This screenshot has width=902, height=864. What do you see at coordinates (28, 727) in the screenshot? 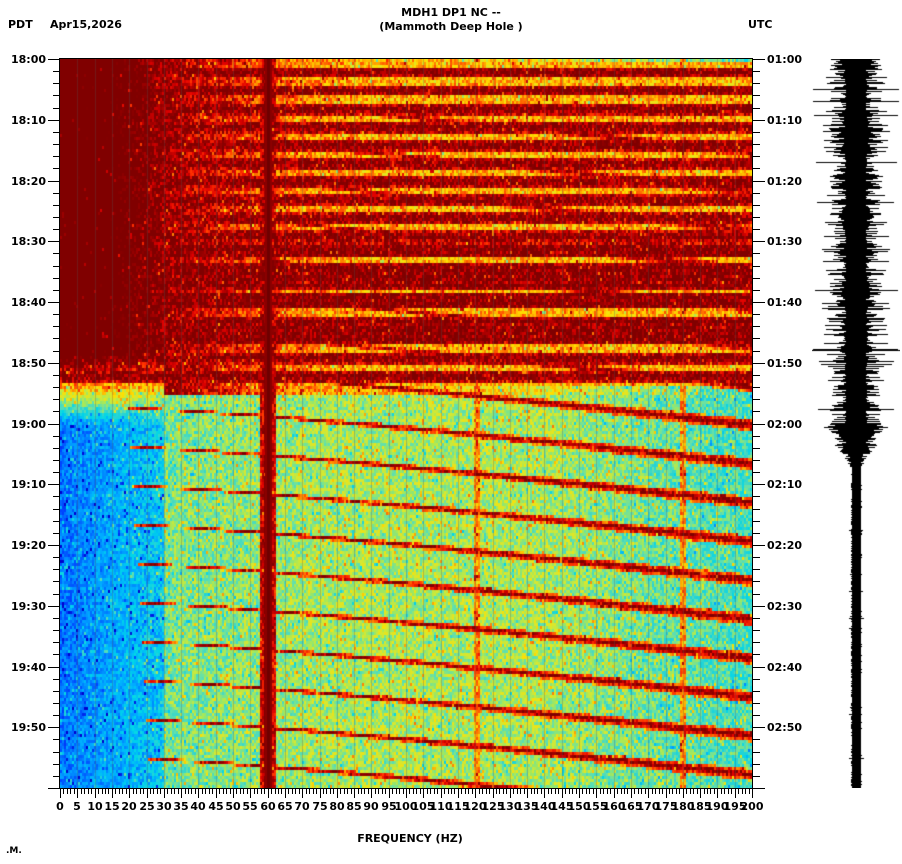
I see `y-axis-label-pdt: 19:50` at bounding box center [28, 727].